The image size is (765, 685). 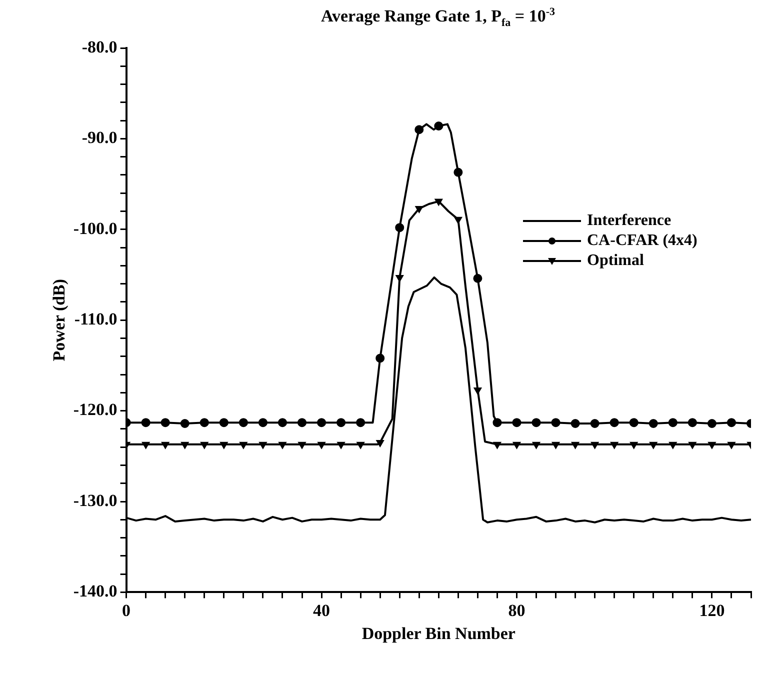 What do you see at coordinates (100, 138) in the screenshot?
I see `y-tick-label: -90.0` at bounding box center [100, 138].